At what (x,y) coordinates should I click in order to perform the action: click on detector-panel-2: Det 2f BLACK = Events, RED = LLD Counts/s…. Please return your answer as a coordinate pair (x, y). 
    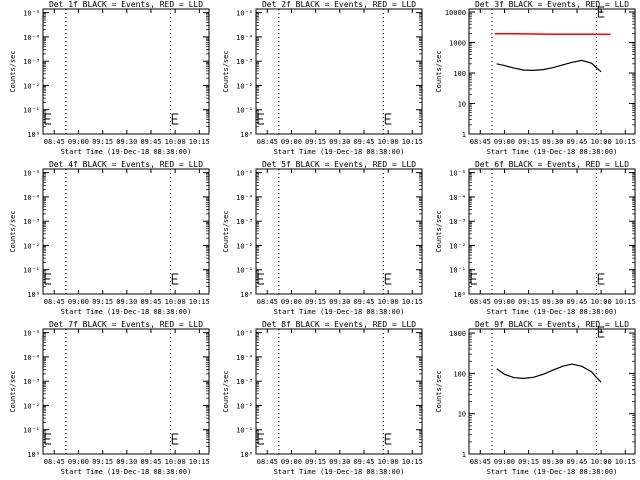
    Looking at the image, I should click on (322, 78).